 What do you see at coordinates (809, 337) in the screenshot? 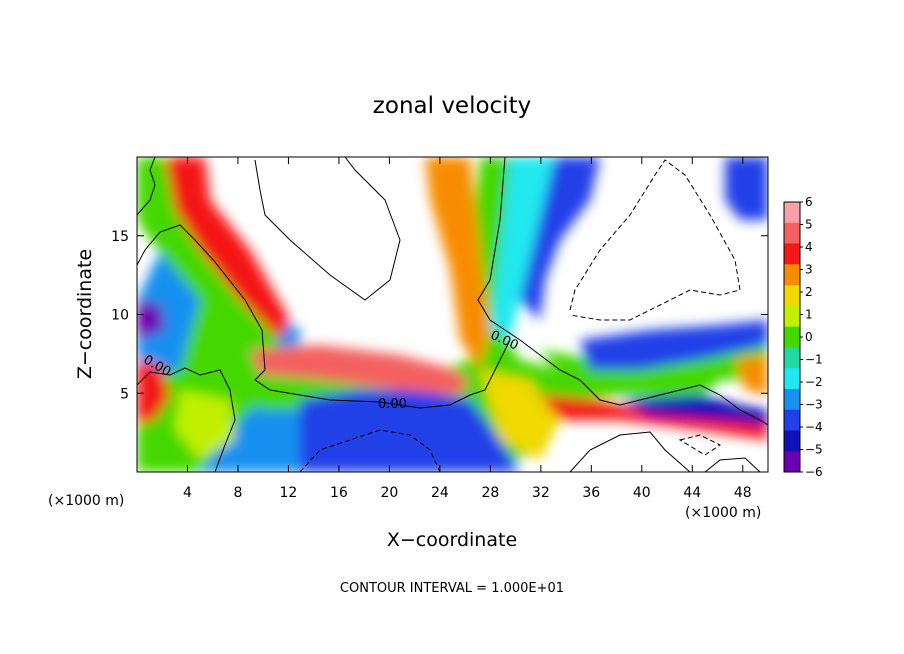
I see `colorbar-label-6: 0` at bounding box center [809, 337].